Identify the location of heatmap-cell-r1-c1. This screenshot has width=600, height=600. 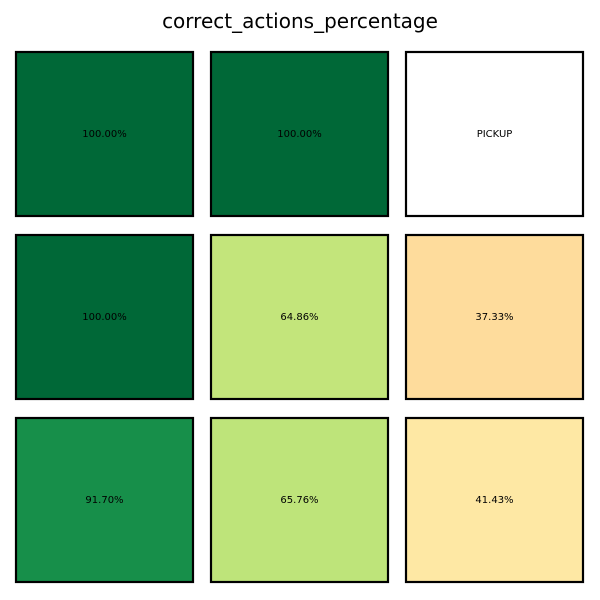
(299, 317).